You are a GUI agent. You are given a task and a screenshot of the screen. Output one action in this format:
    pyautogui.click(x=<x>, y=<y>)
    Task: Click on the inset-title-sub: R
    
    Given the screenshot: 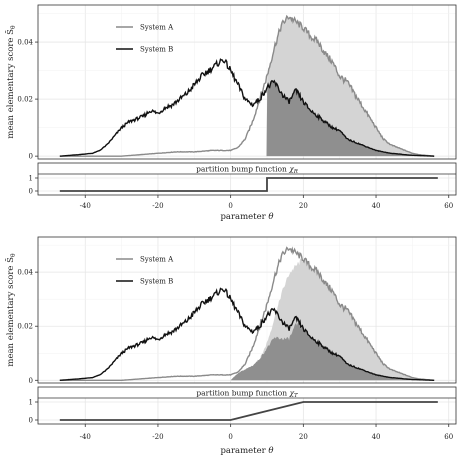 What is the action you would take?
    pyautogui.click(x=295, y=172)
    